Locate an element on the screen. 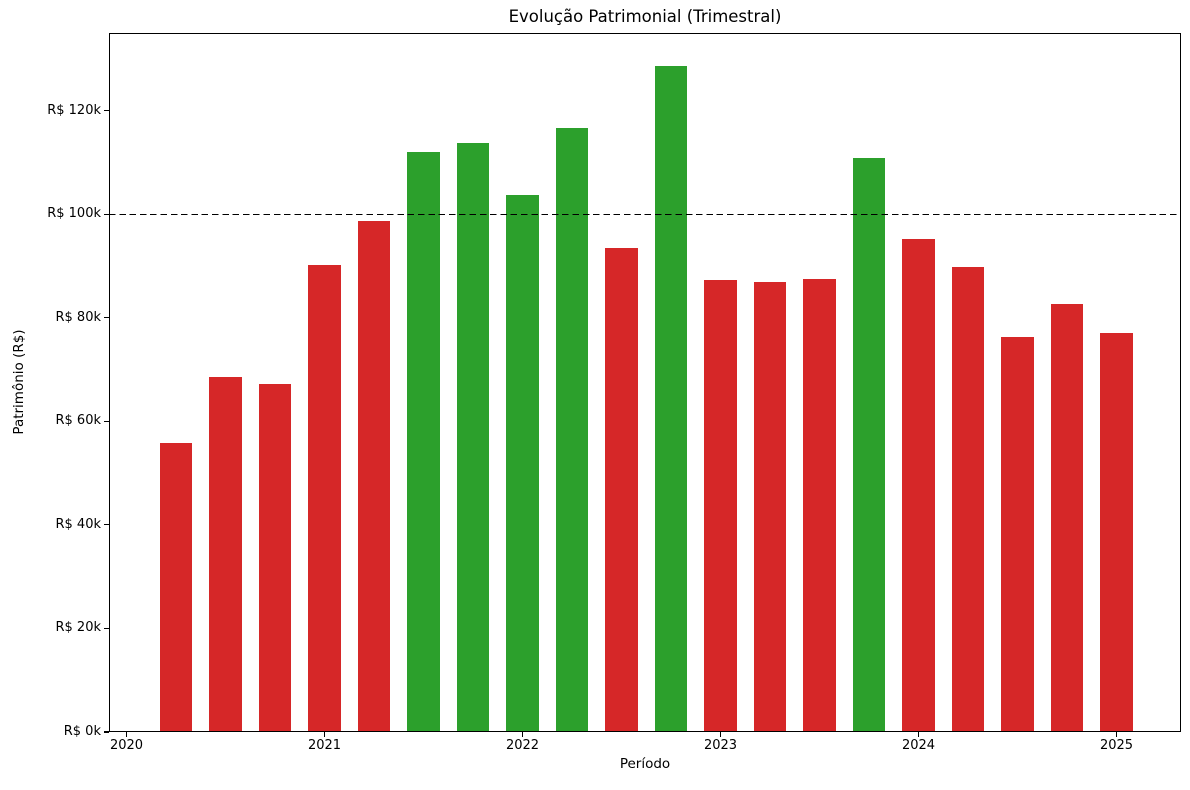 The width and height of the screenshot is (1190, 790). bar-2020-Q4 is located at coordinates (275, 557).